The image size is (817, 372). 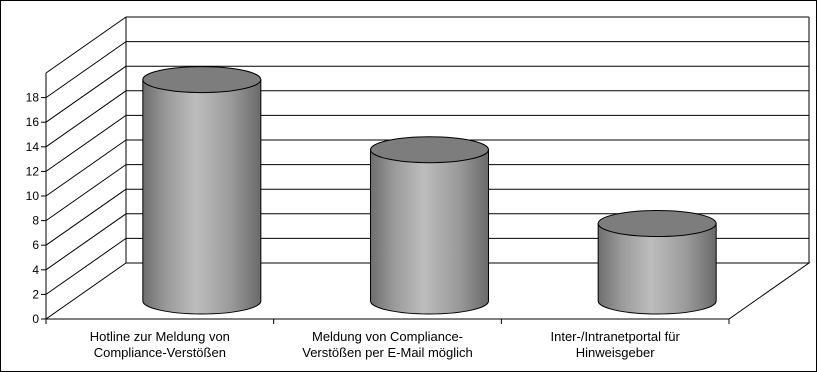 I want to click on y-tick-label: 4, so click(x=35, y=270).